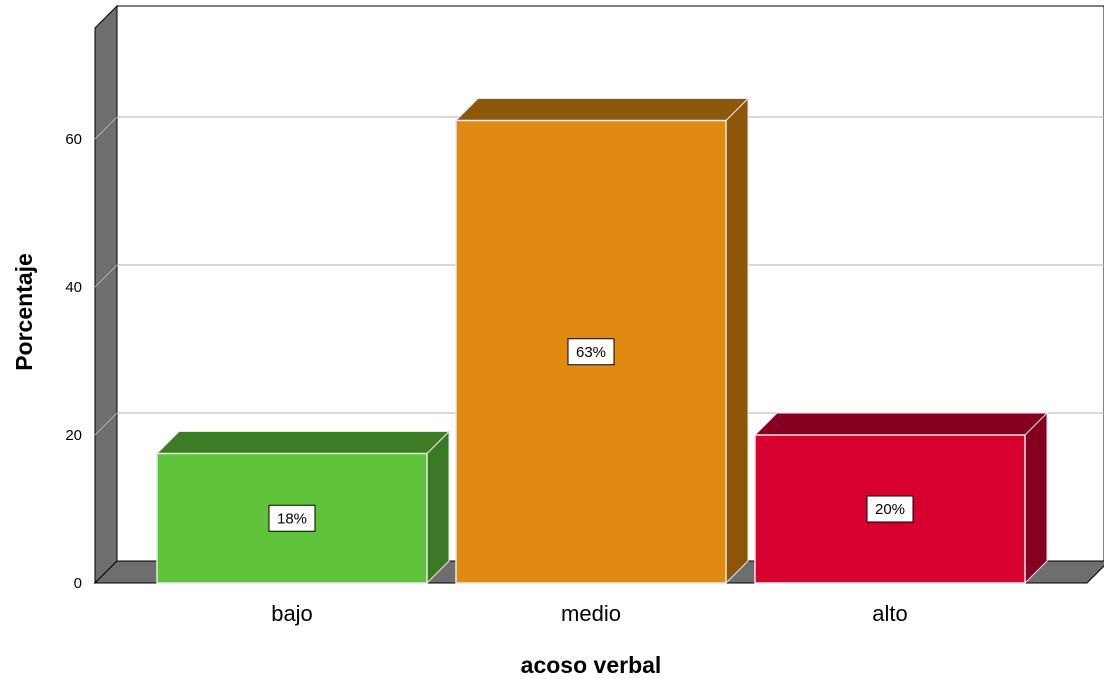  I want to click on y-tick-label: 40, so click(73, 287).